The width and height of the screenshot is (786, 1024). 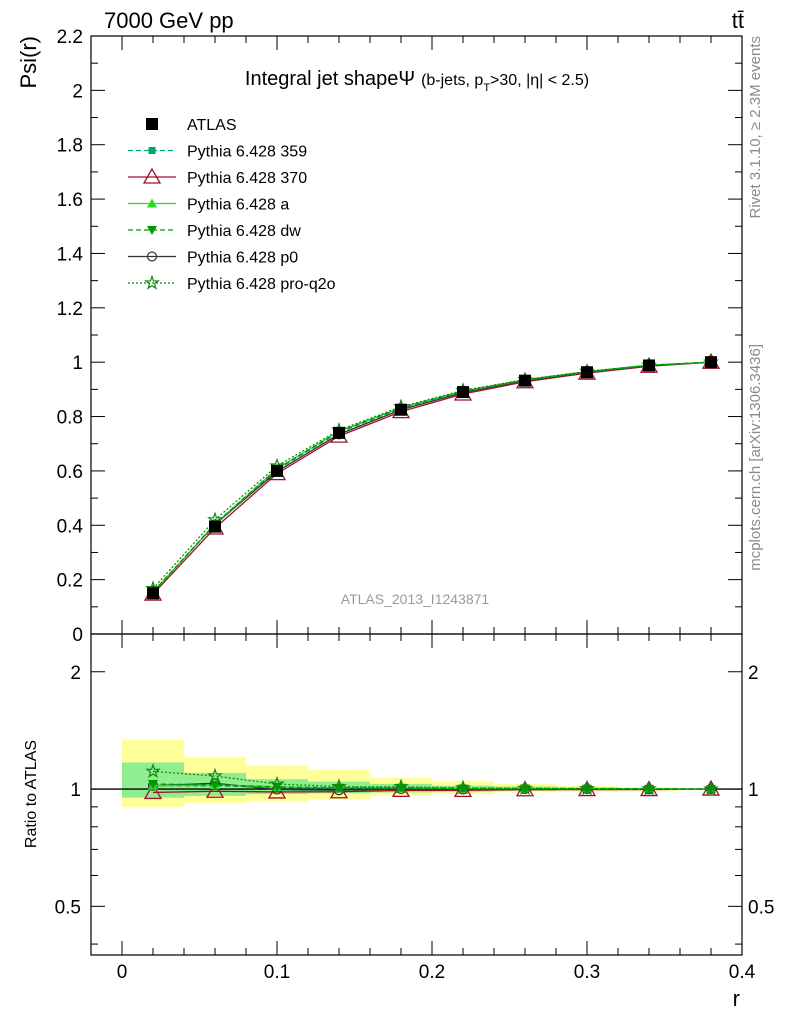 I want to click on legend-label-pq2o: Pythia 6.428 pro-q2o, so click(x=261, y=284).